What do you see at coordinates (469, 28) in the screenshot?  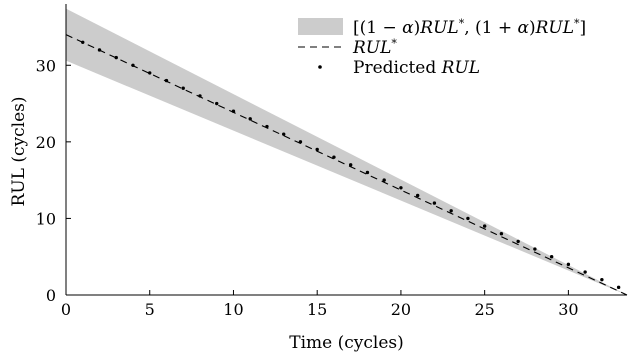 I see `legend-band-label: [(1 − α)RUL*, (1 + α)RUL*]` at bounding box center [469, 28].